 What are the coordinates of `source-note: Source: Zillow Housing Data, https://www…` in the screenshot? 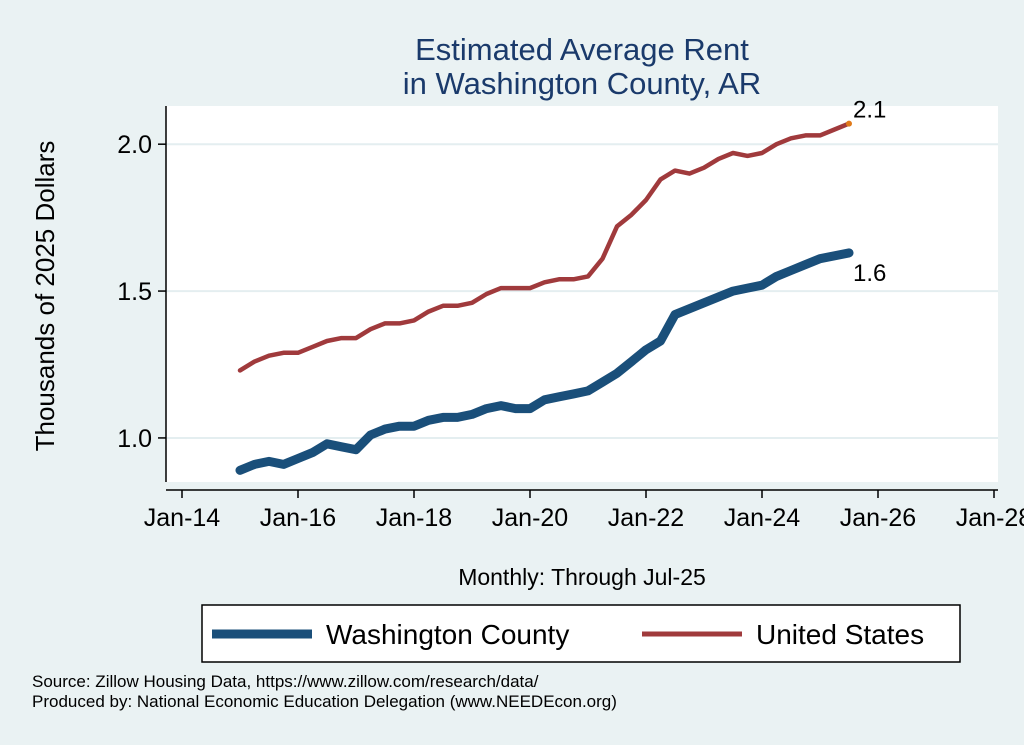 It's located at (285, 681).